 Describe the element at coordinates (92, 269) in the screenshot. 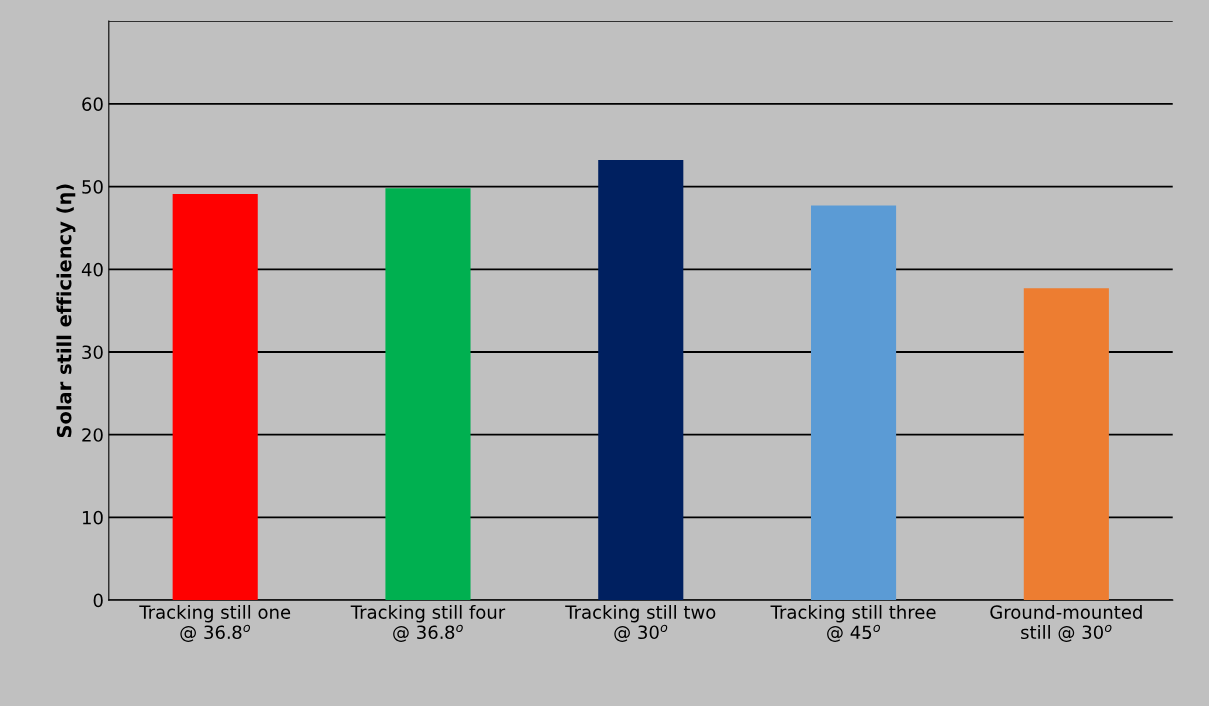

I see `y-tick-label: 40` at that location.